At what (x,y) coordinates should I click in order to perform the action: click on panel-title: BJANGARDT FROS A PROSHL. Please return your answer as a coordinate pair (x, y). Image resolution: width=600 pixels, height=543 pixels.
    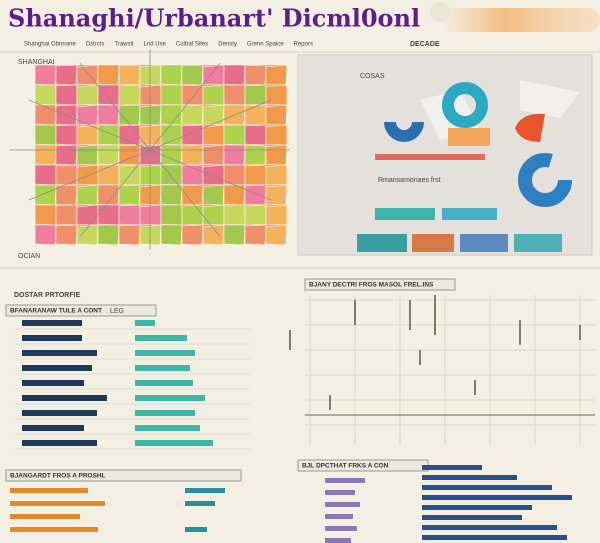
    Looking at the image, I should click on (58, 476).